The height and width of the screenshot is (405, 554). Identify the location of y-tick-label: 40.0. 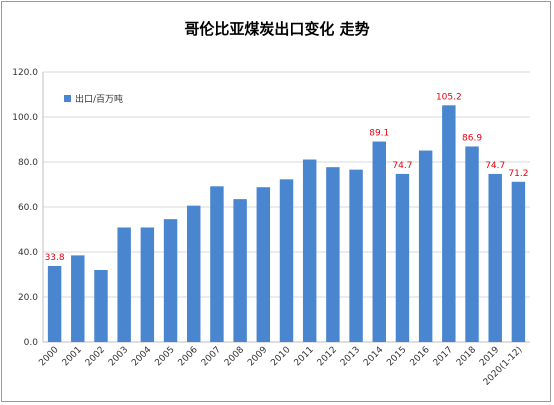
(28, 253).